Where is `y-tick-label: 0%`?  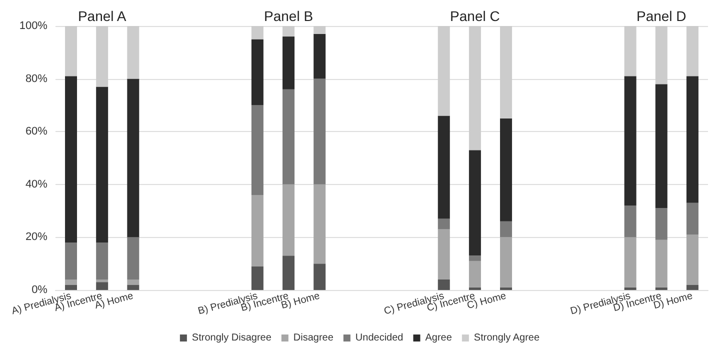
y-tick-label: 0% is located at coordinates (40, 290).